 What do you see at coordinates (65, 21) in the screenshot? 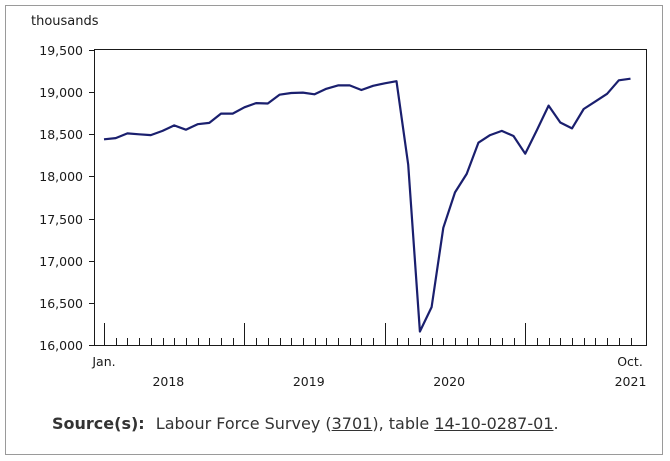
I see `y-axis-unit-label: thousands` at bounding box center [65, 21].